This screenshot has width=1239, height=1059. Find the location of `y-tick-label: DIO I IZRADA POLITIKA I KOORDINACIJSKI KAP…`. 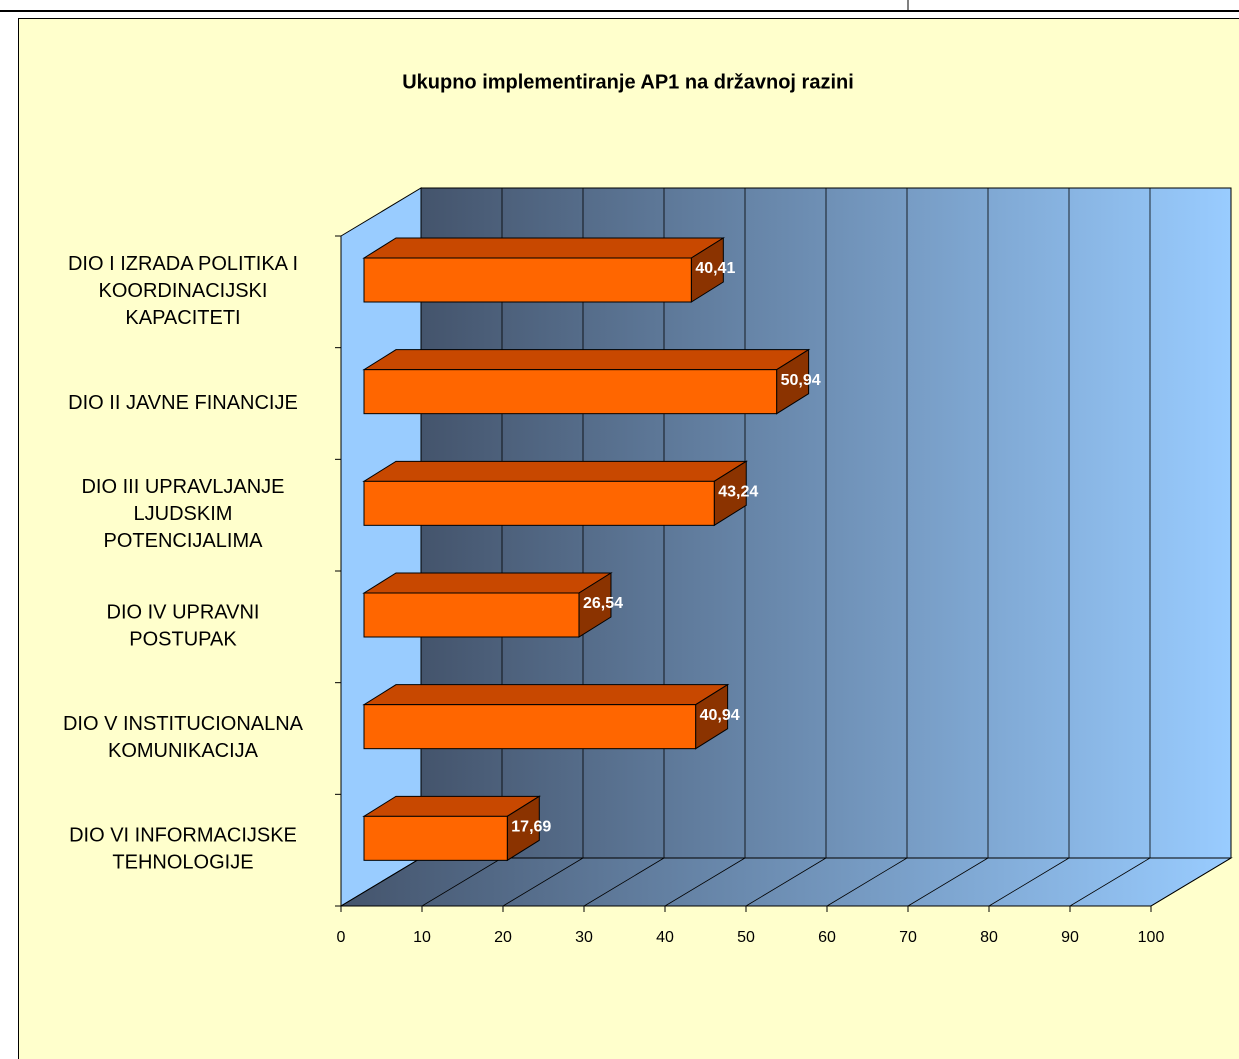

y-tick-label: DIO I IZRADA POLITIKA I KOORDINACIJSKI KAP… is located at coordinates (183, 291).